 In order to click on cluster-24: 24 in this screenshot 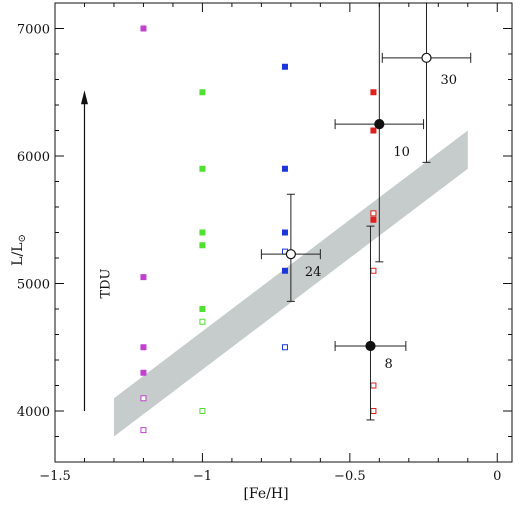, I will do `click(291, 247)`.